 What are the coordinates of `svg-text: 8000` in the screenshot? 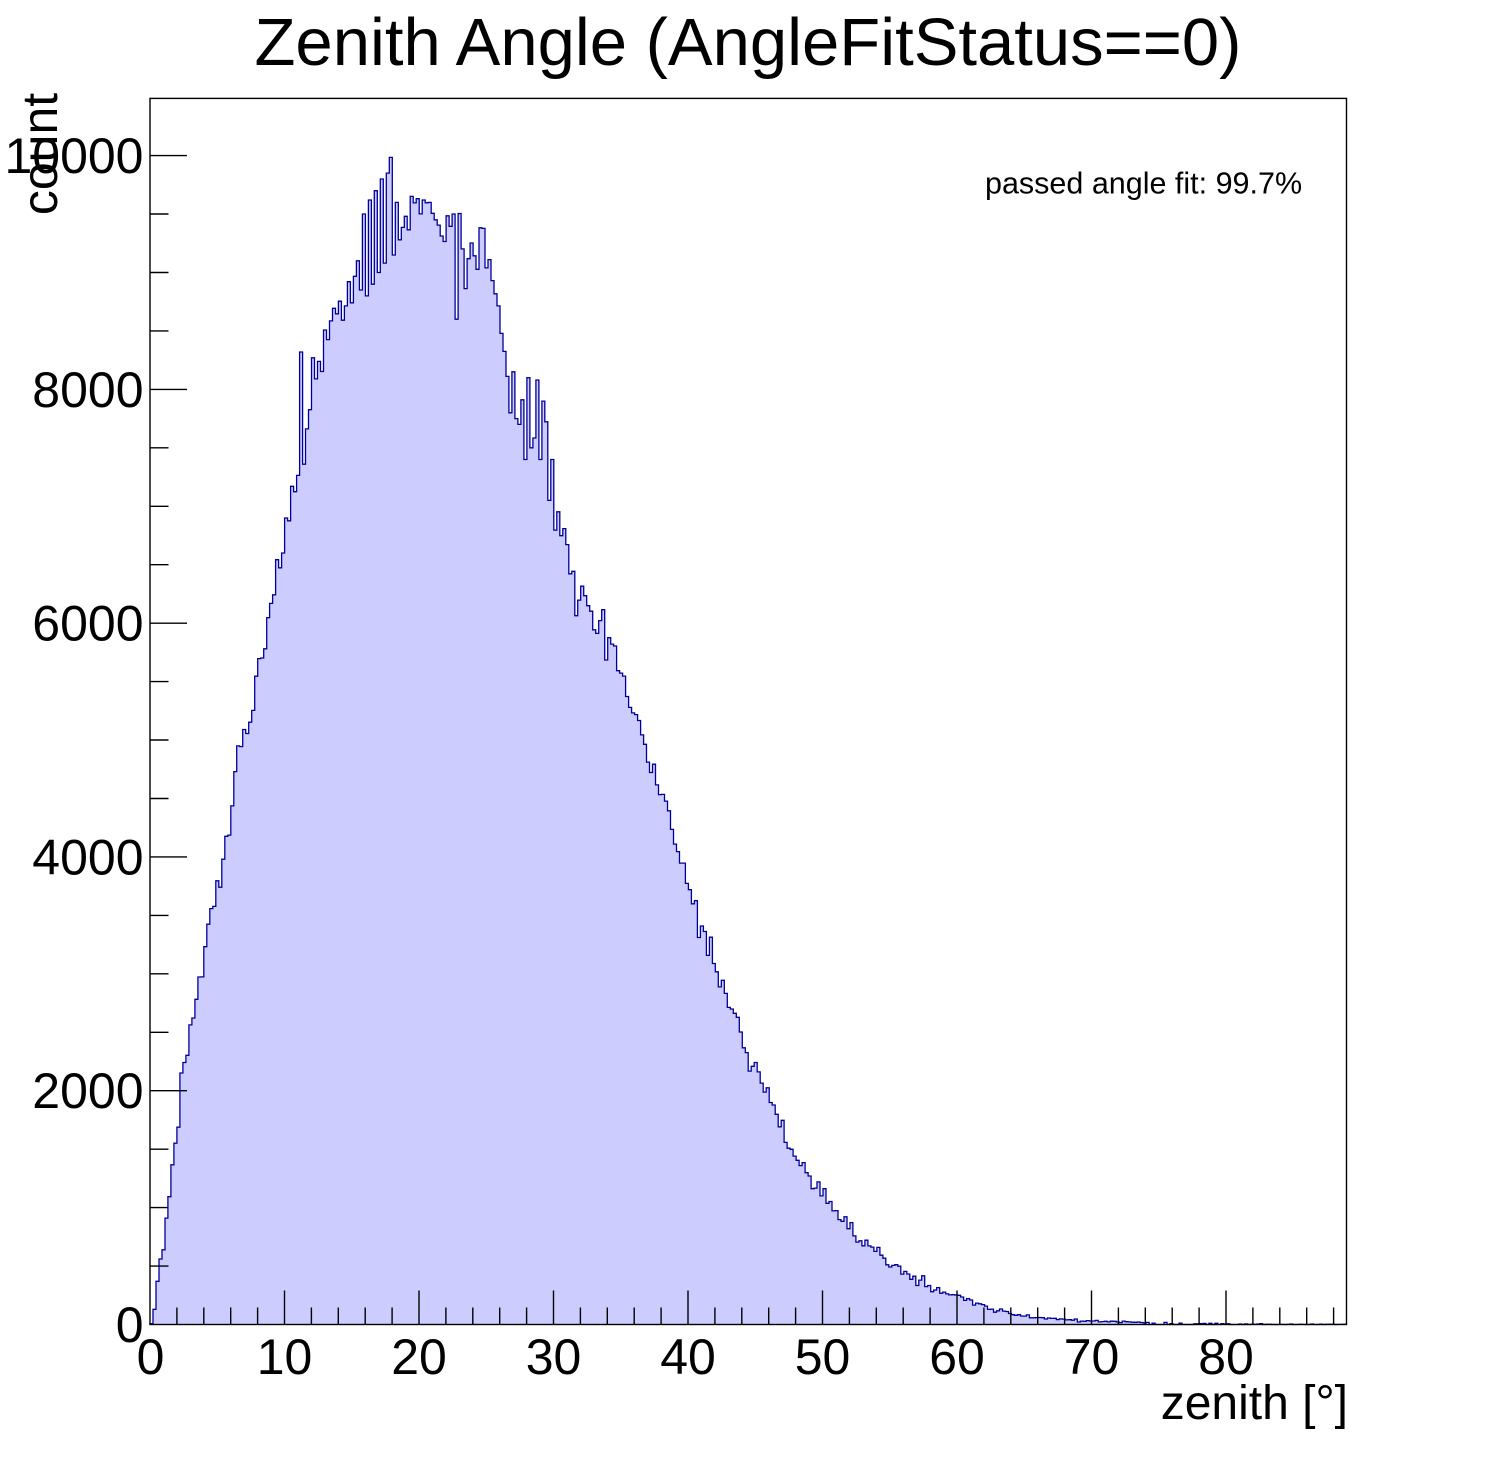 It's located at (87, 390).